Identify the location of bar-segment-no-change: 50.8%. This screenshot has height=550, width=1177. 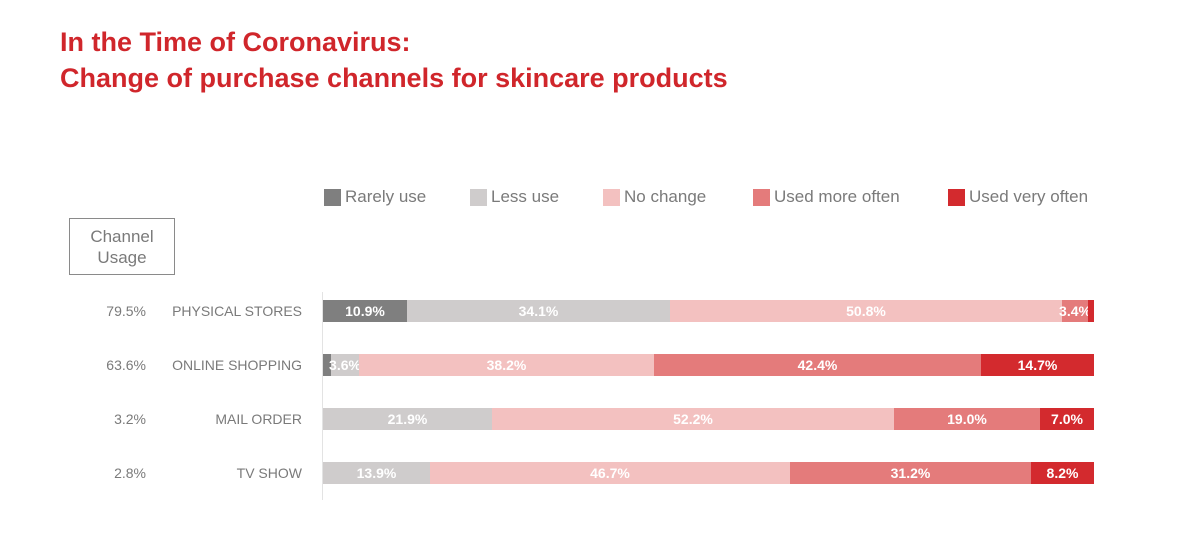
(866, 311).